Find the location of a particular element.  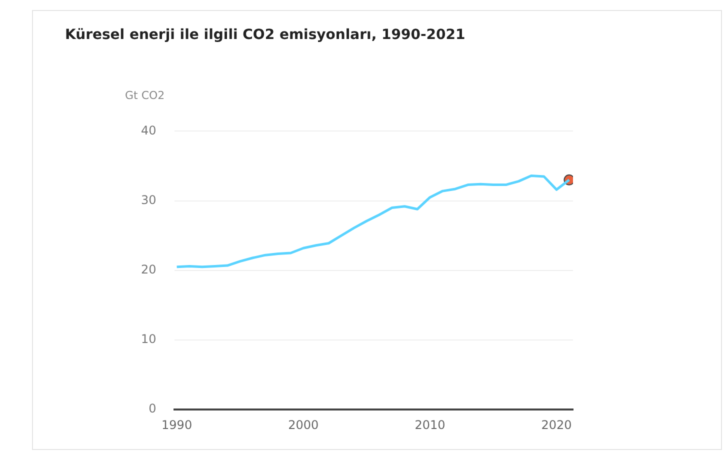

y-tick-label: 20 is located at coordinates (148, 269).